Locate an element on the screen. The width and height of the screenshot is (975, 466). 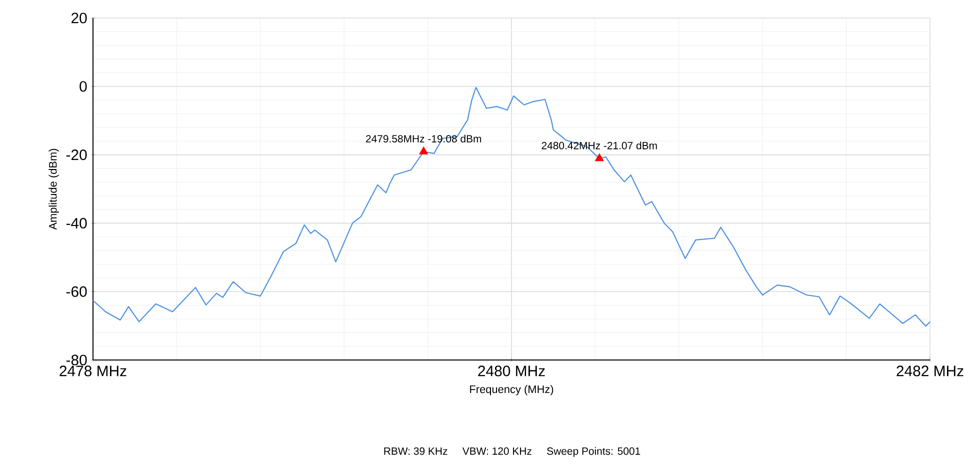
text: VBW: 120 KHz is located at coordinates (497, 451).